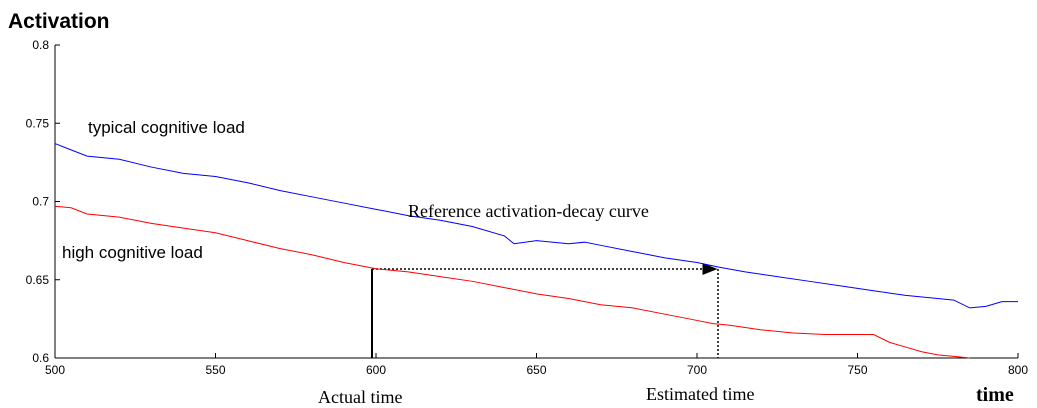 The width and height of the screenshot is (1037, 408). I want to click on y-tick-label: 0.6, so click(40, 358).